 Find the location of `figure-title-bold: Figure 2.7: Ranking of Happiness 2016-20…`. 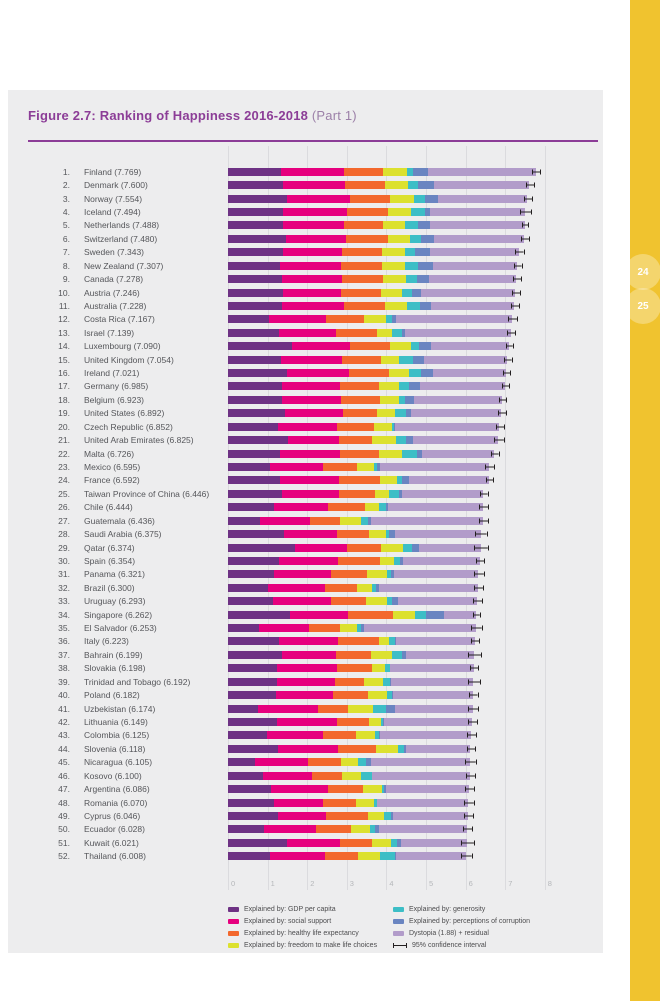

figure-title-bold: Figure 2.7: Ranking of Happiness 2016-20… is located at coordinates (168, 115).